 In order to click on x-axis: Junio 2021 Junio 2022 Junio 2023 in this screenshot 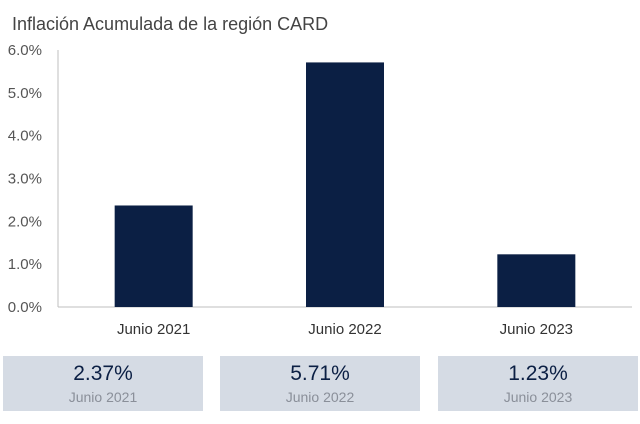, I will do `click(345, 329)`.